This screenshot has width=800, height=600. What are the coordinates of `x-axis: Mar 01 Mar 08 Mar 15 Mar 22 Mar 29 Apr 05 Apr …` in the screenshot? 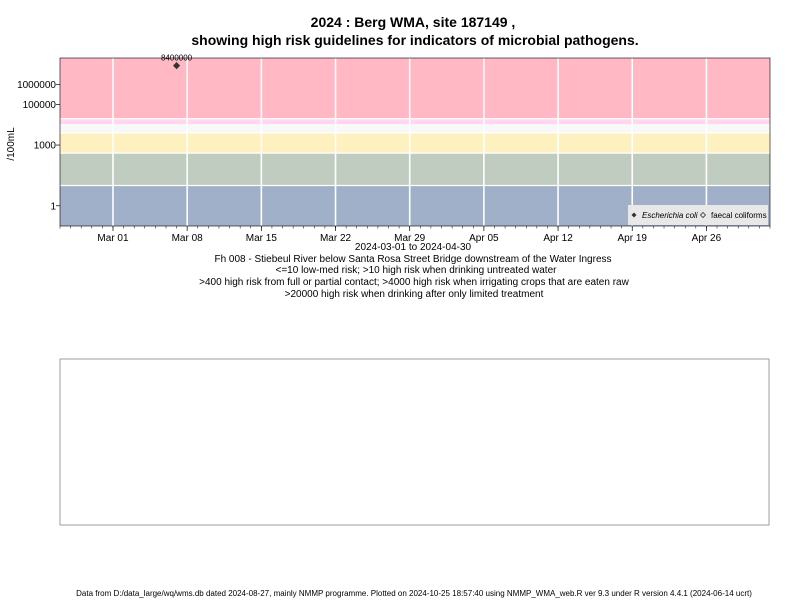 It's located at (415, 235).